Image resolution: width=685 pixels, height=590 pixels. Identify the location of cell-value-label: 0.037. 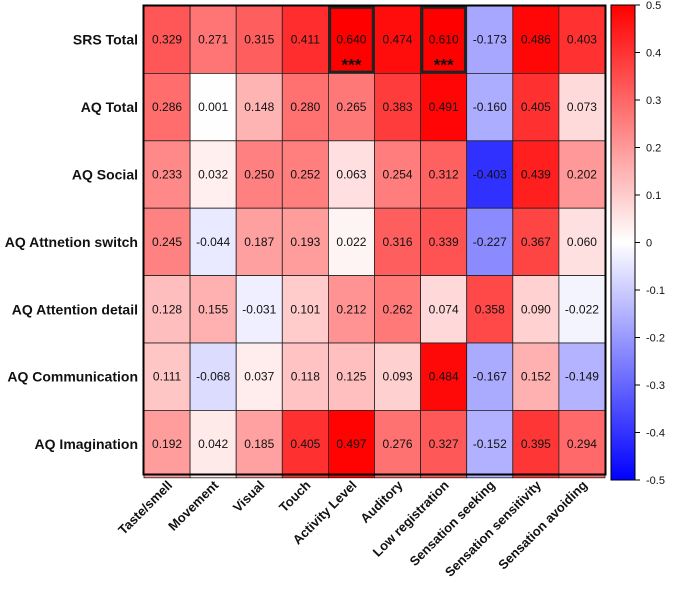
(259, 377).